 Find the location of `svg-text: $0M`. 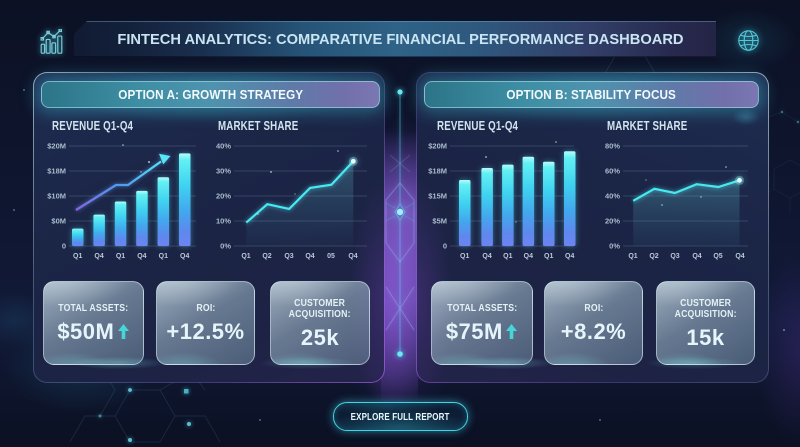

svg-text: $0M is located at coordinates (58, 221).